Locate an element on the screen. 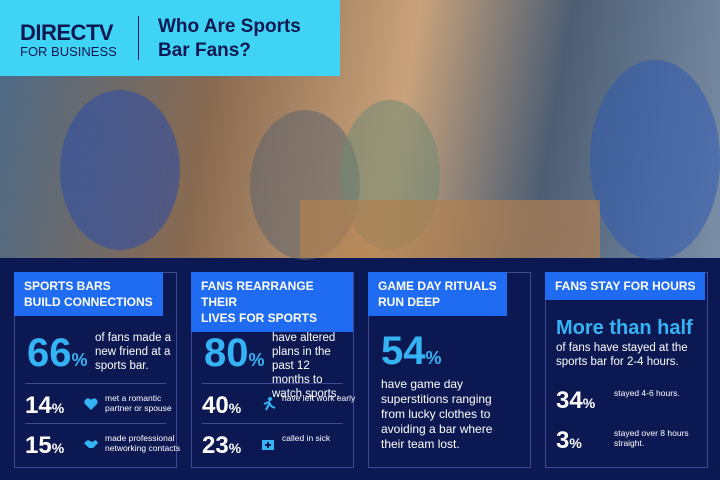 The width and height of the screenshot is (720, 480). card-label-line: FANS REARRANGE THEIR is located at coordinates (257, 294).